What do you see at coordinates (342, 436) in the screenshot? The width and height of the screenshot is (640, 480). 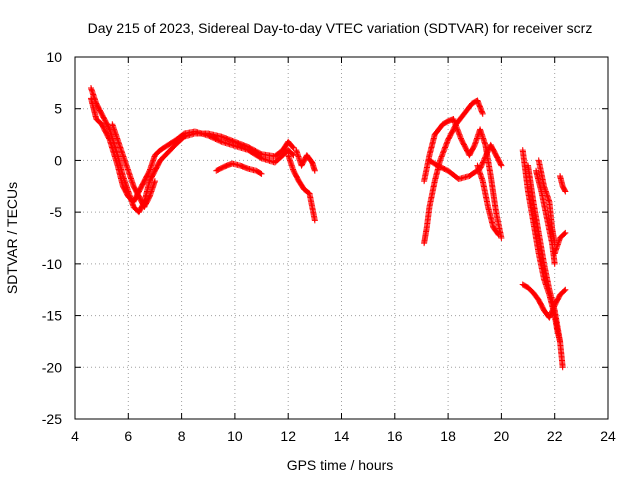 I see `x-tick-label: 14` at bounding box center [342, 436].